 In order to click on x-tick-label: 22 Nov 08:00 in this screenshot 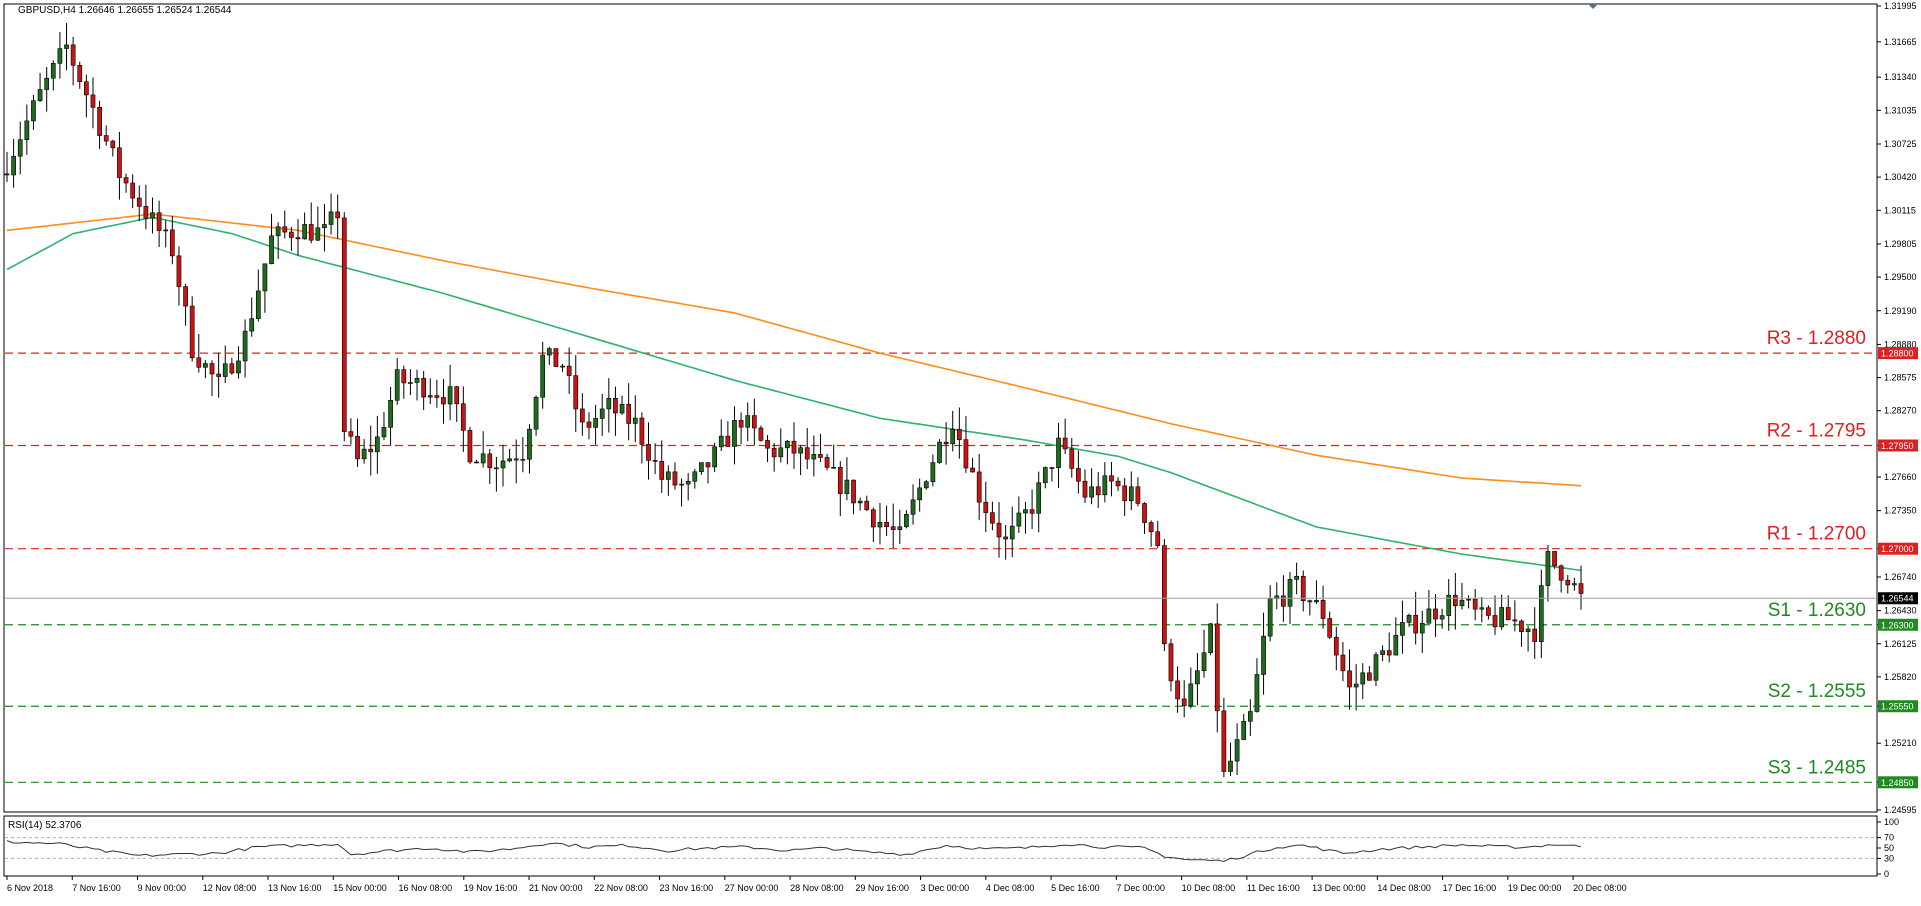, I will do `click(621, 888)`.